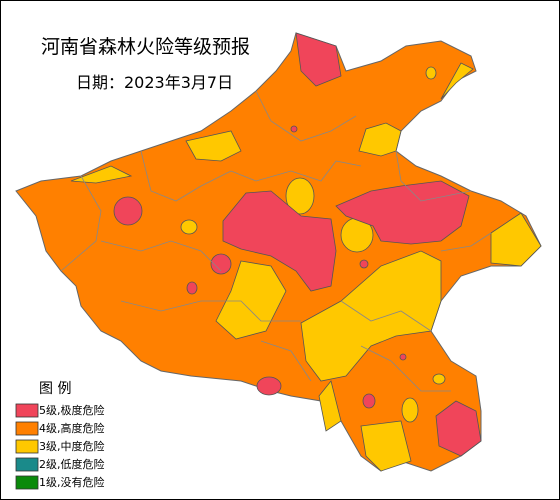  What do you see at coordinates (145, 47) in the screenshot?
I see `map-title: 河南省森林火险等级预报` at bounding box center [145, 47].